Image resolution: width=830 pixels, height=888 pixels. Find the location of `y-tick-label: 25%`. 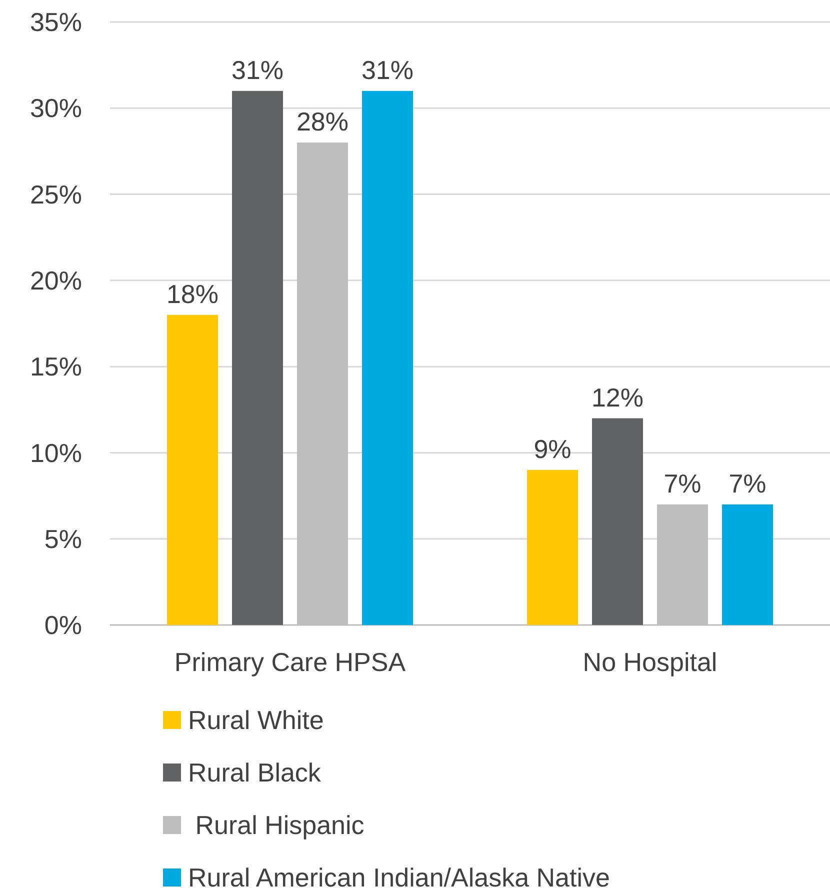

y-tick-label: 25% is located at coordinates (56, 194).